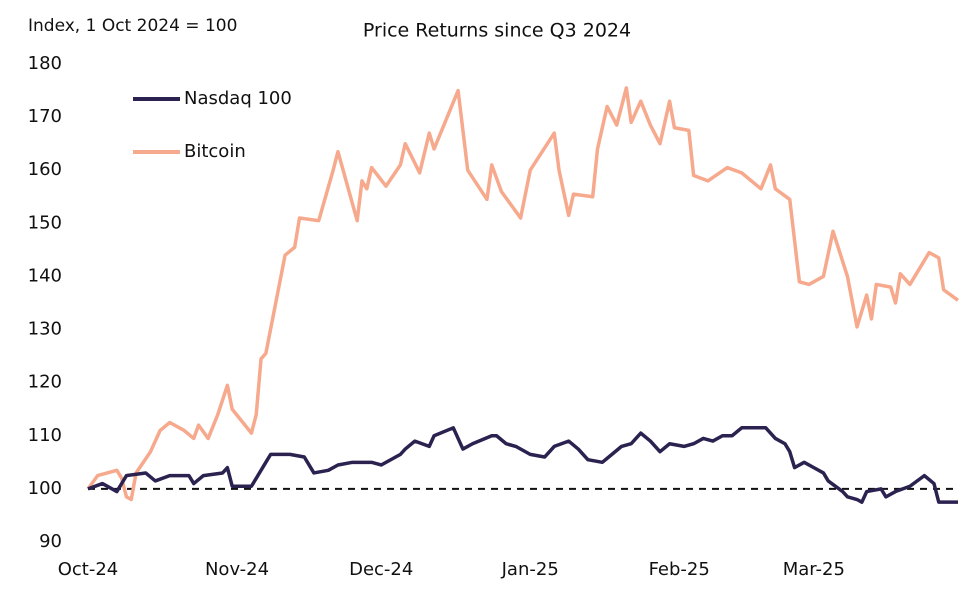 This screenshot has height=593, width=973. What do you see at coordinates (530, 569) in the screenshot?
I see `x-tick-label: Jan-25` at bounding box center [530, 569].